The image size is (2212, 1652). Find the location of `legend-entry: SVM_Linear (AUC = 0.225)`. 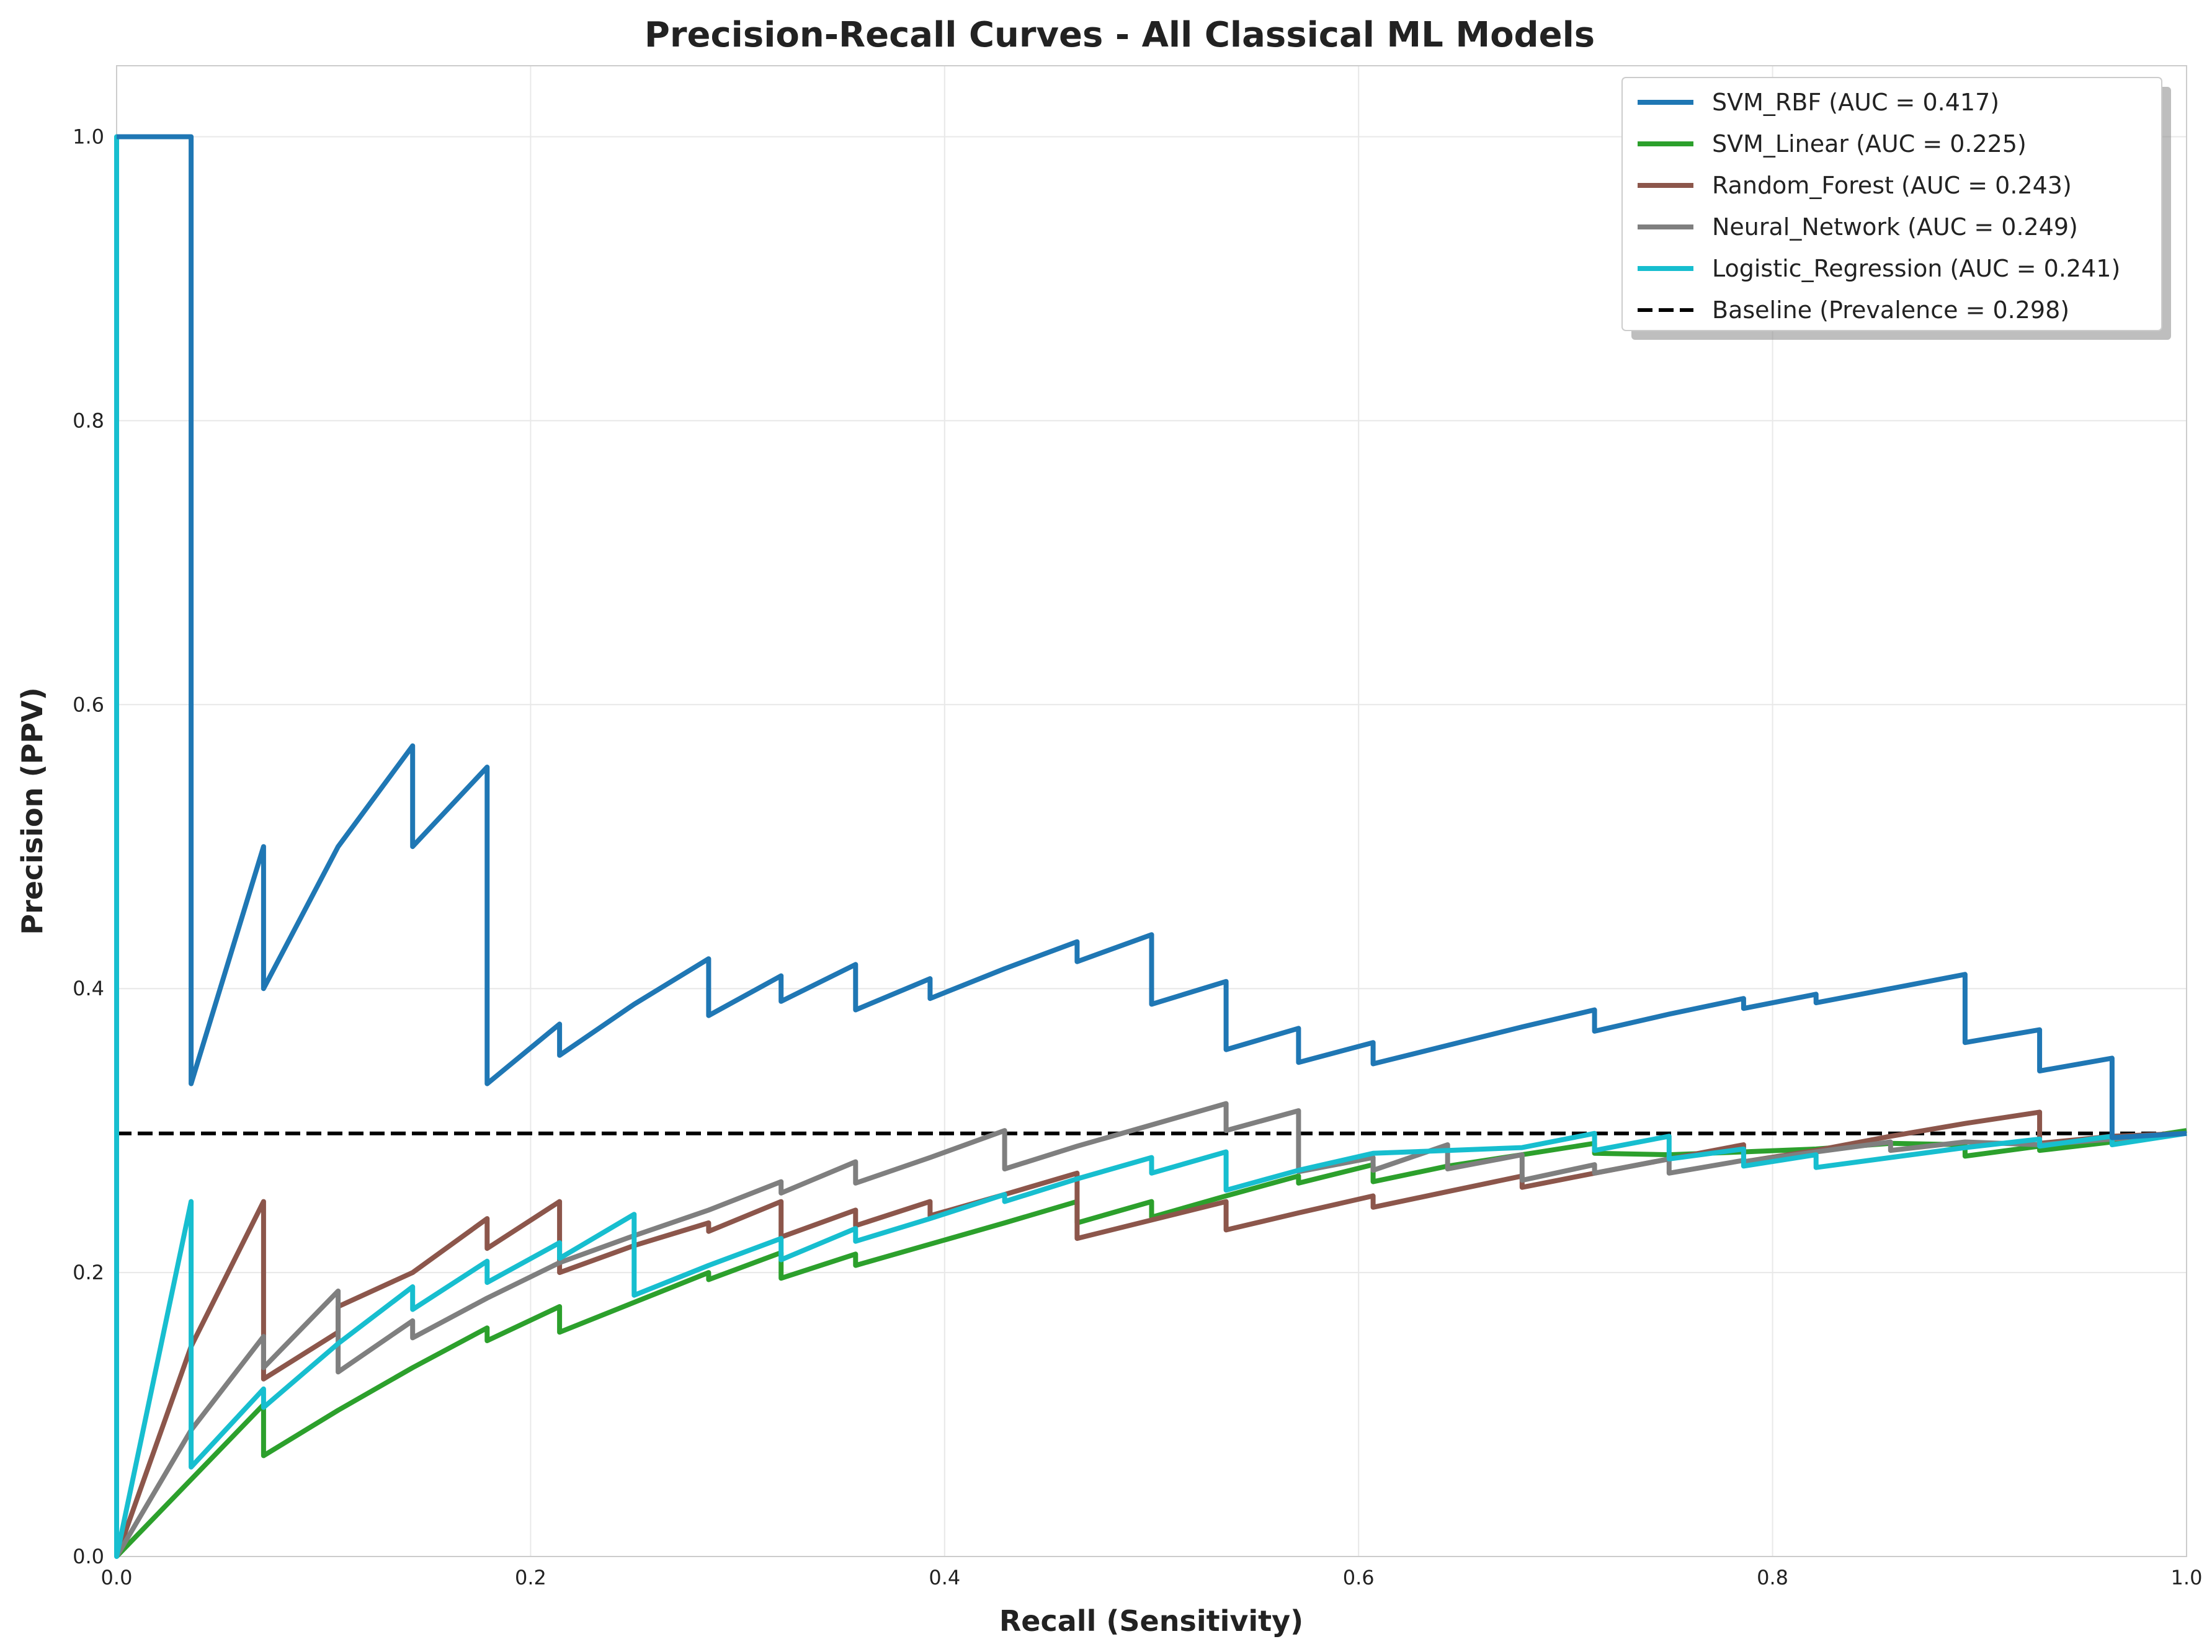

legend-entry: SVM_Linear (AUC = 0.225) is located at coordinates (1869, 144).